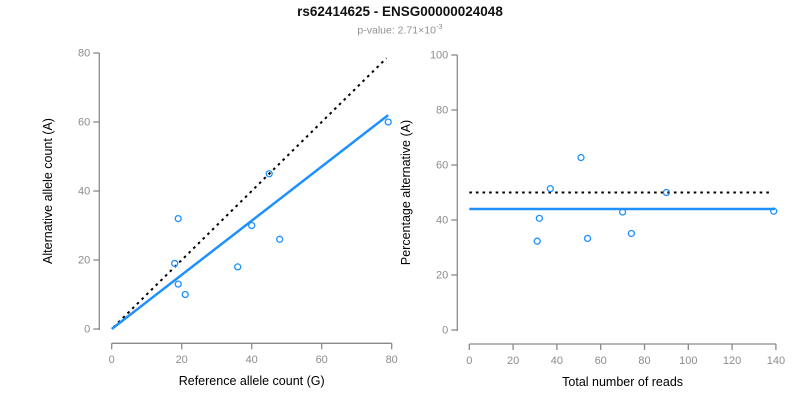 The width and height of the screenshot is (800, 400). Describe the element at coordinates (439, 55) in the screenshot. I see `right-y-tick-label: 100` at that location.